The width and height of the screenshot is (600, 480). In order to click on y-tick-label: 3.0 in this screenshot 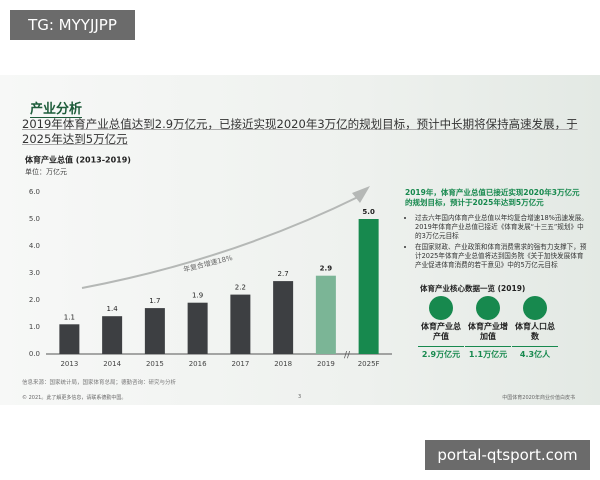, I will do `click(34, 273)`.